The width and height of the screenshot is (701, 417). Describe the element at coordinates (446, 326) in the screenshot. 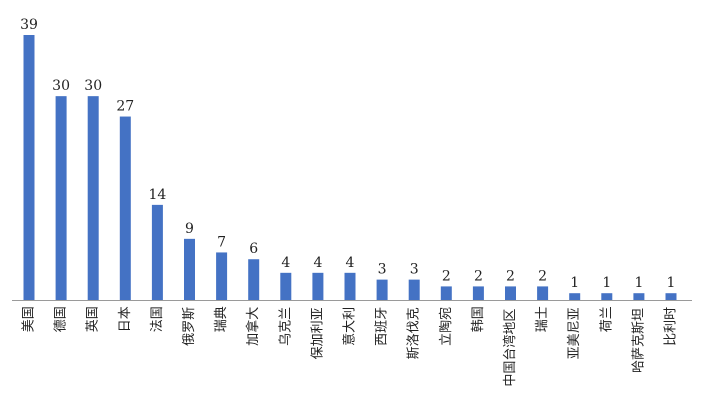

I see `category-label-13: 立陶宛` at that location.